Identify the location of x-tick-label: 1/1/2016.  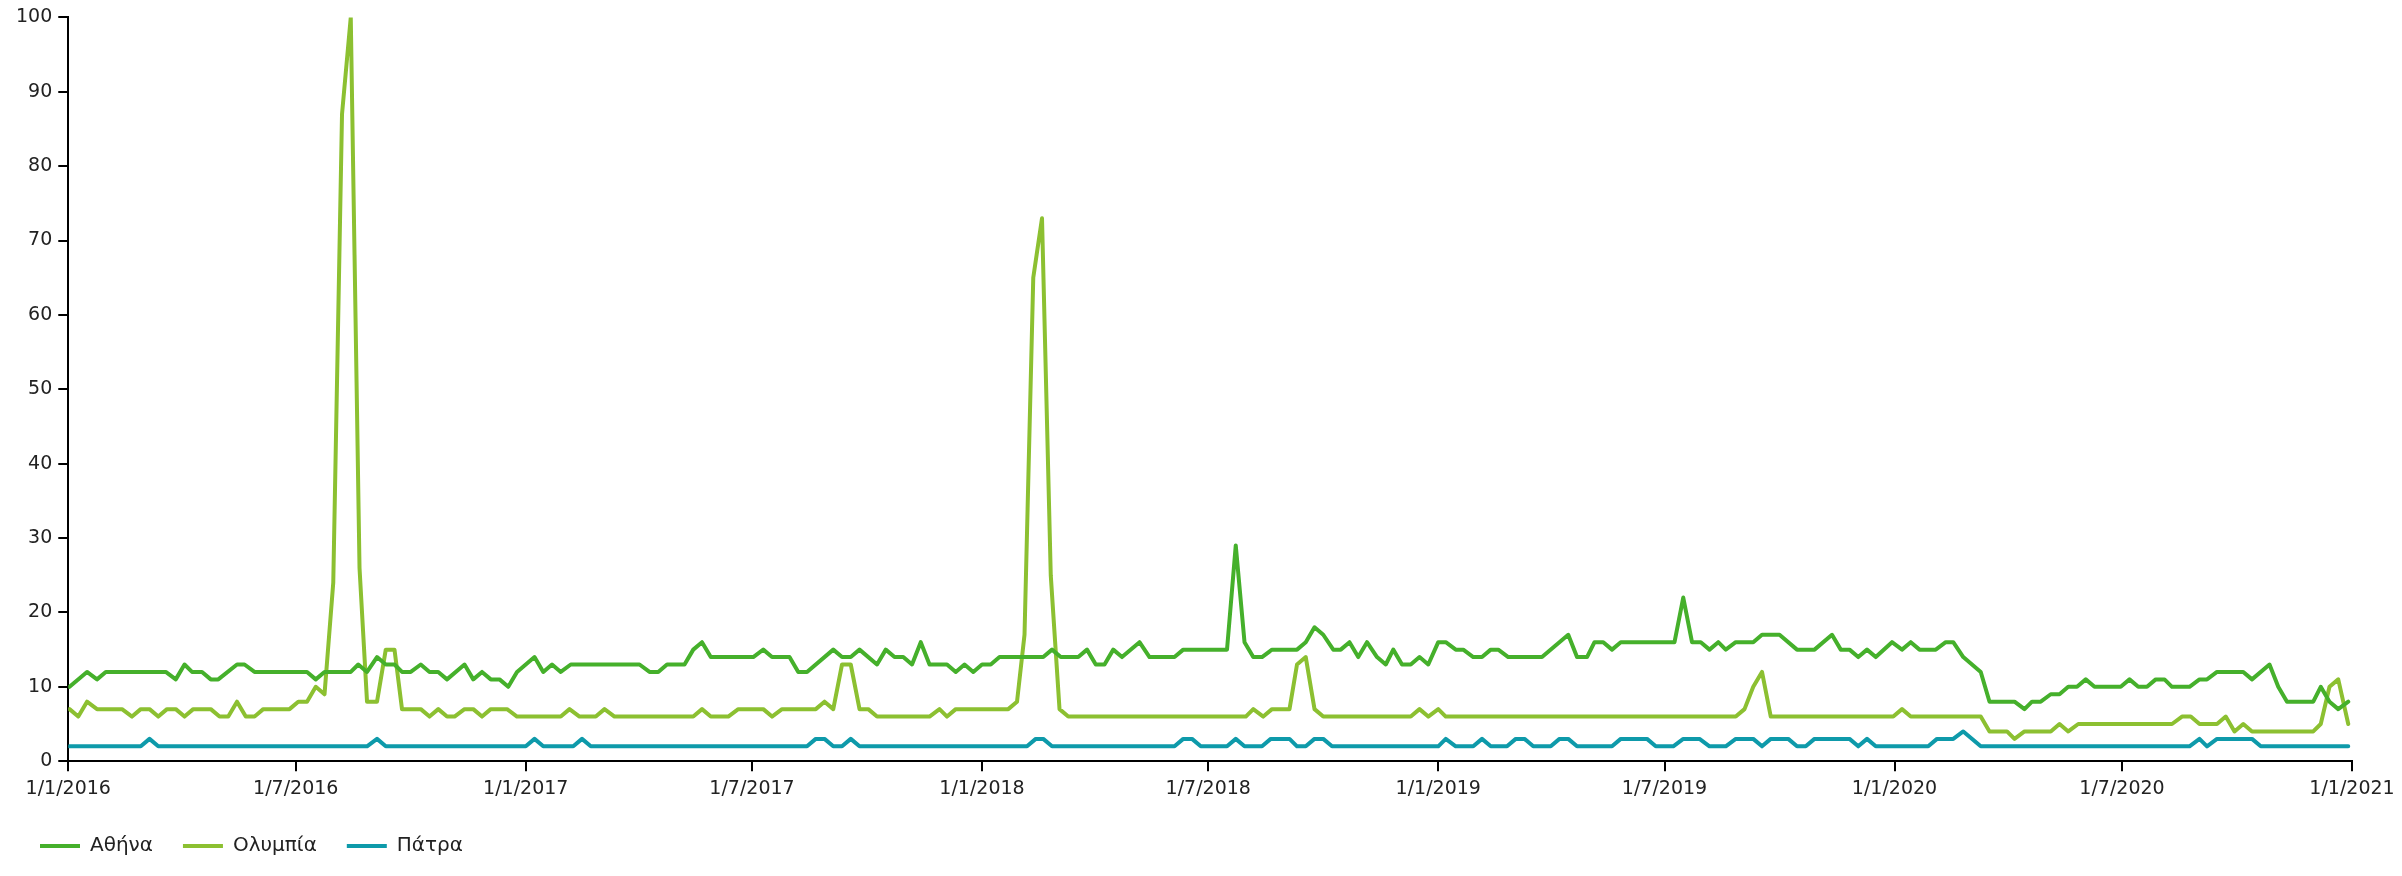
(68, 786).